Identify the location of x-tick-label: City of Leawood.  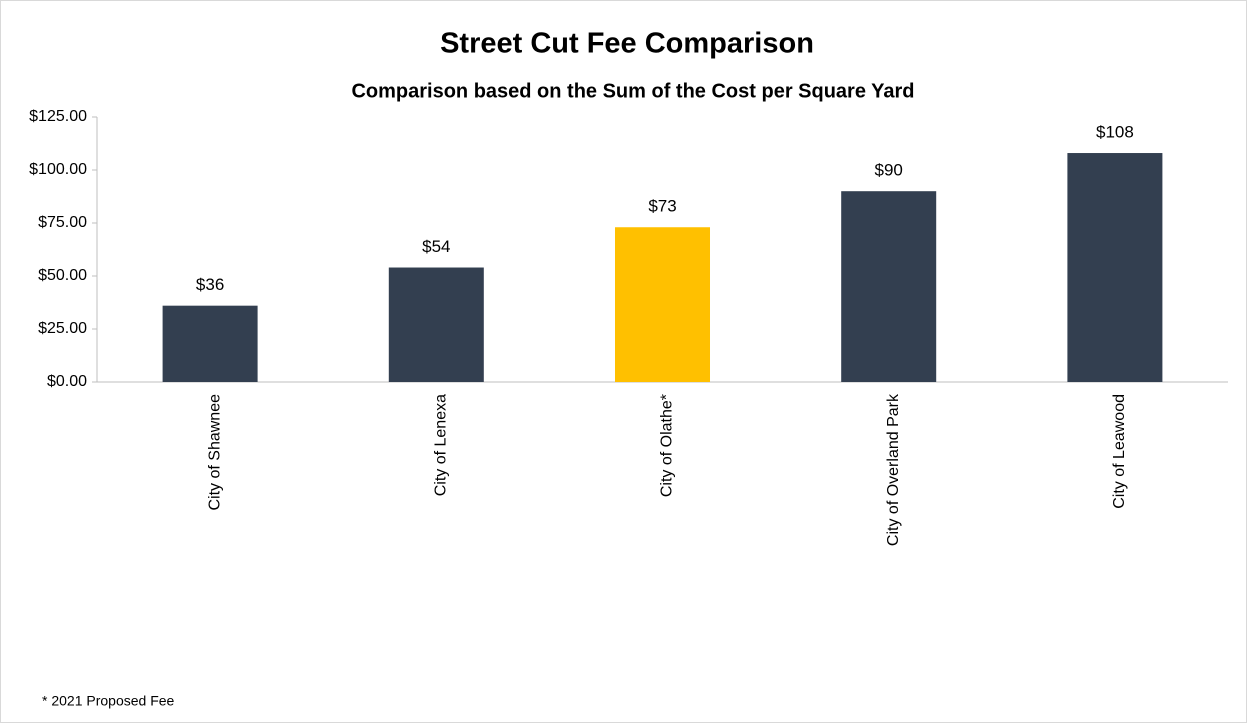
(1119, 451).